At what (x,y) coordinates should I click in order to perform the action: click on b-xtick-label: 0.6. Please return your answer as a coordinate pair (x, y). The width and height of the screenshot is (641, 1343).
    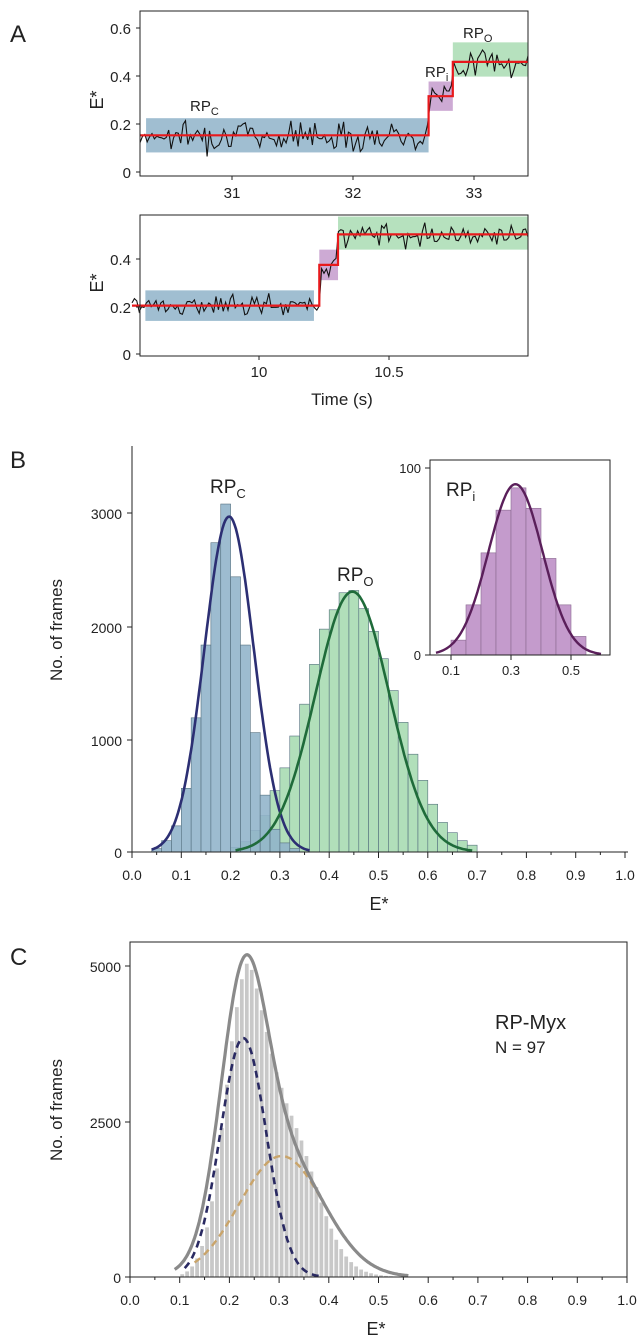
    Looking at the image, I should click on (428, 875).